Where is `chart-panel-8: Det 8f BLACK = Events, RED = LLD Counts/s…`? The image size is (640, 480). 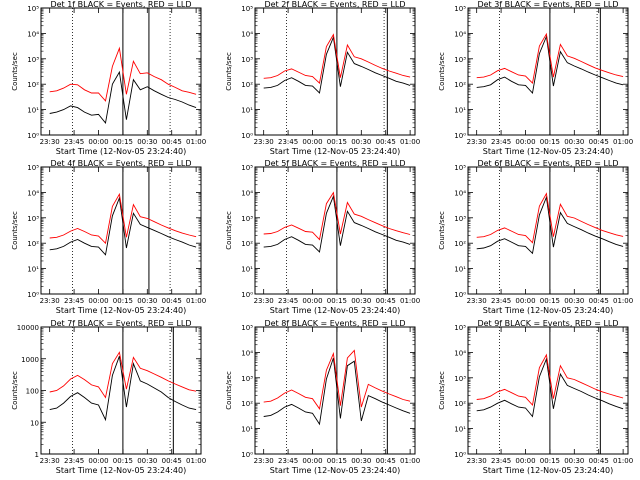
chart-panel-8: Det 8f BLACK = Events, RED = LLD Counts/s… is located at coordinates (322, 397).